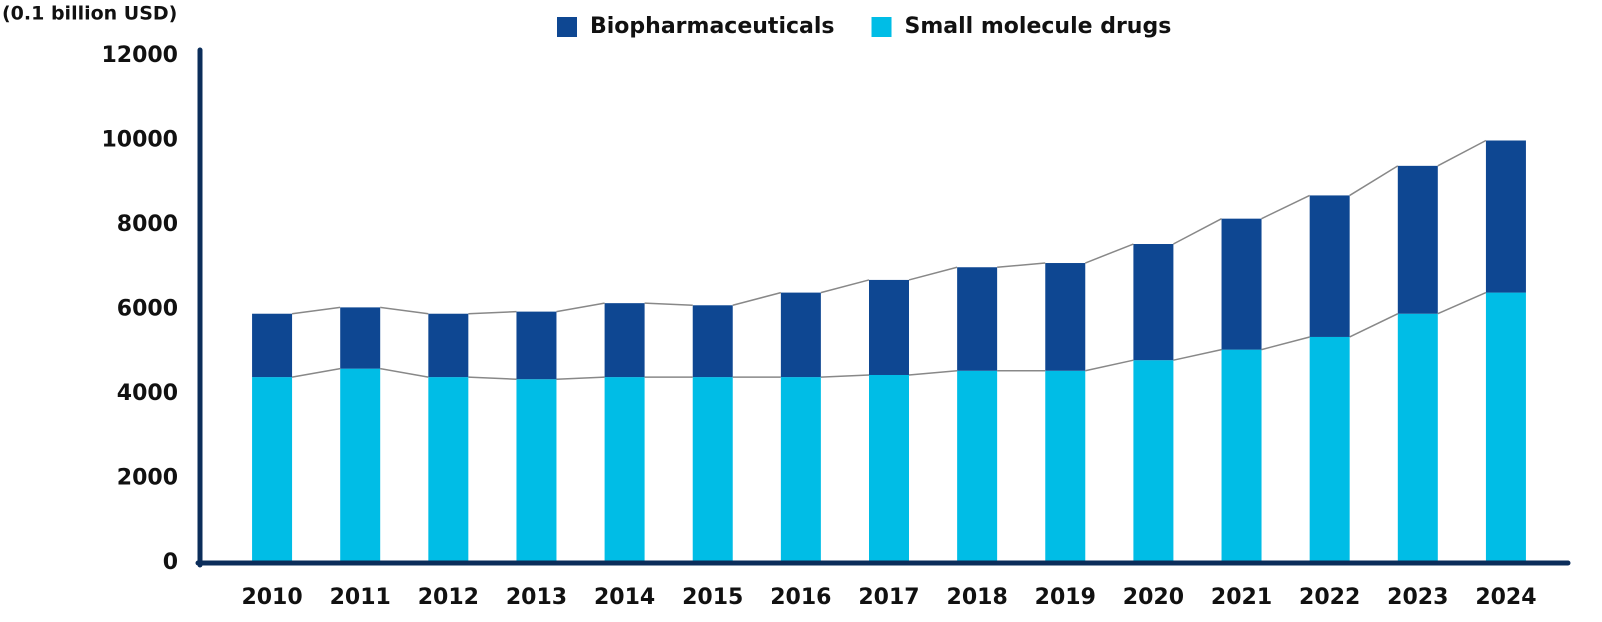 This screenshot has height=622, width=1602. Describe the element at coordinates (170, 562) in the screenshot. I see `y-tick-label: 0` at that location.